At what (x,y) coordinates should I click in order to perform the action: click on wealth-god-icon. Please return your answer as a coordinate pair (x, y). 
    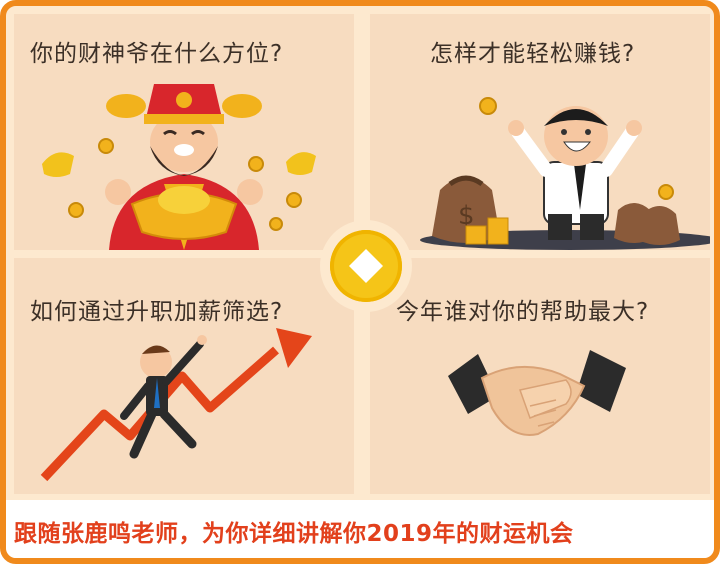
    Looking at the image, I should click on (179, 167).